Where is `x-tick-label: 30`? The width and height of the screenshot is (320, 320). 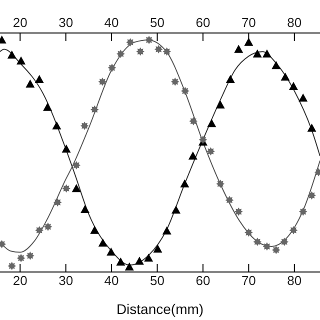 x-tick-label: 30 is located at coordinates (66, 280).